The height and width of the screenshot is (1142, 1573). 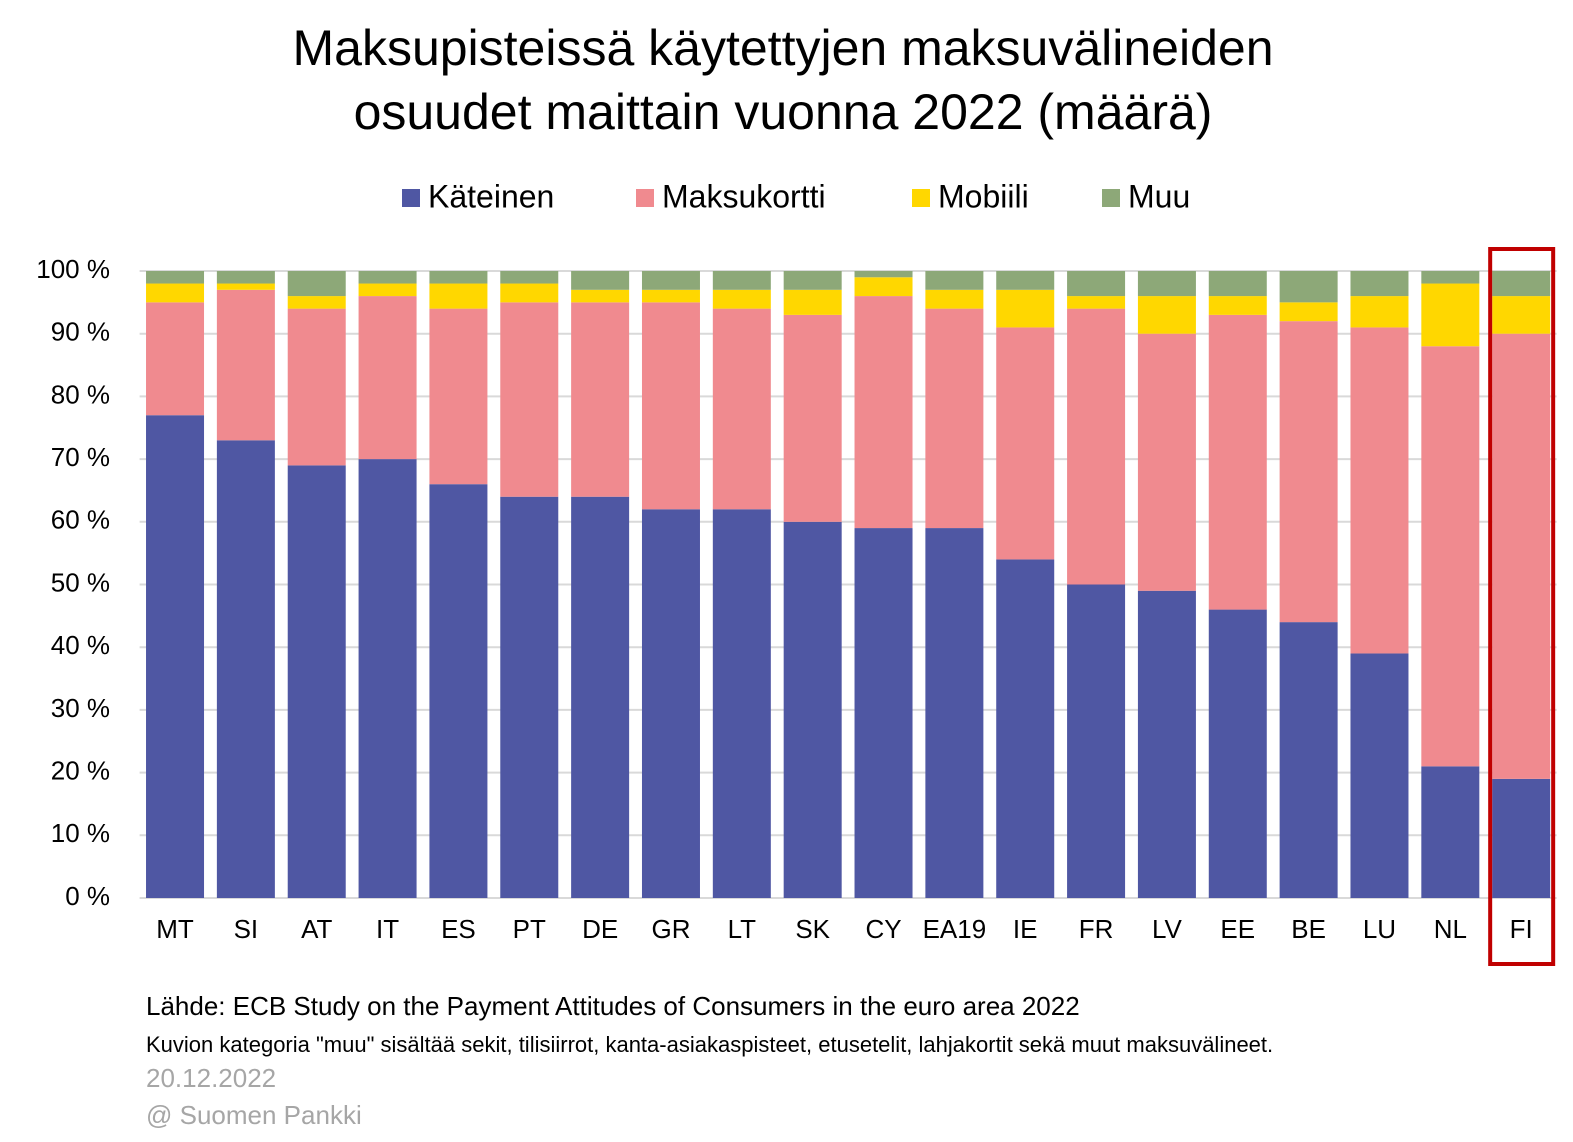 I want to click on legend-label: Mobiili, so click(x=983, y=196).